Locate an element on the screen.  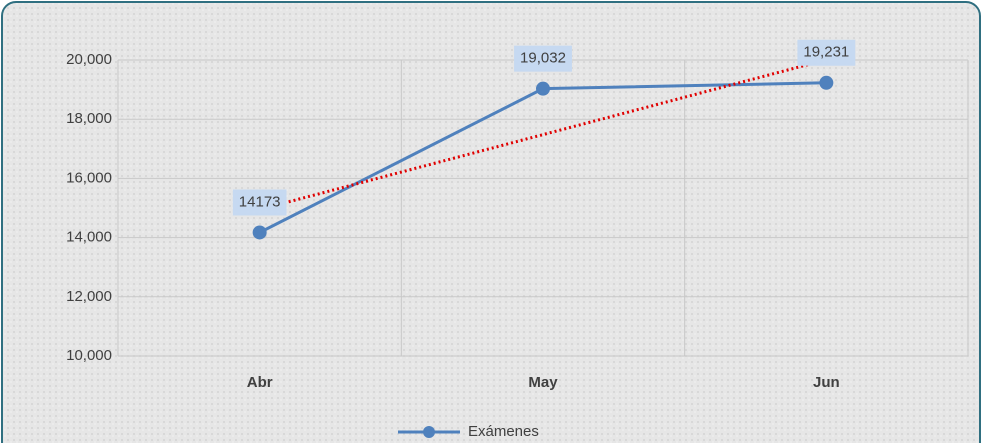
value-label: 19,032 is located at coordinates (543, 58).